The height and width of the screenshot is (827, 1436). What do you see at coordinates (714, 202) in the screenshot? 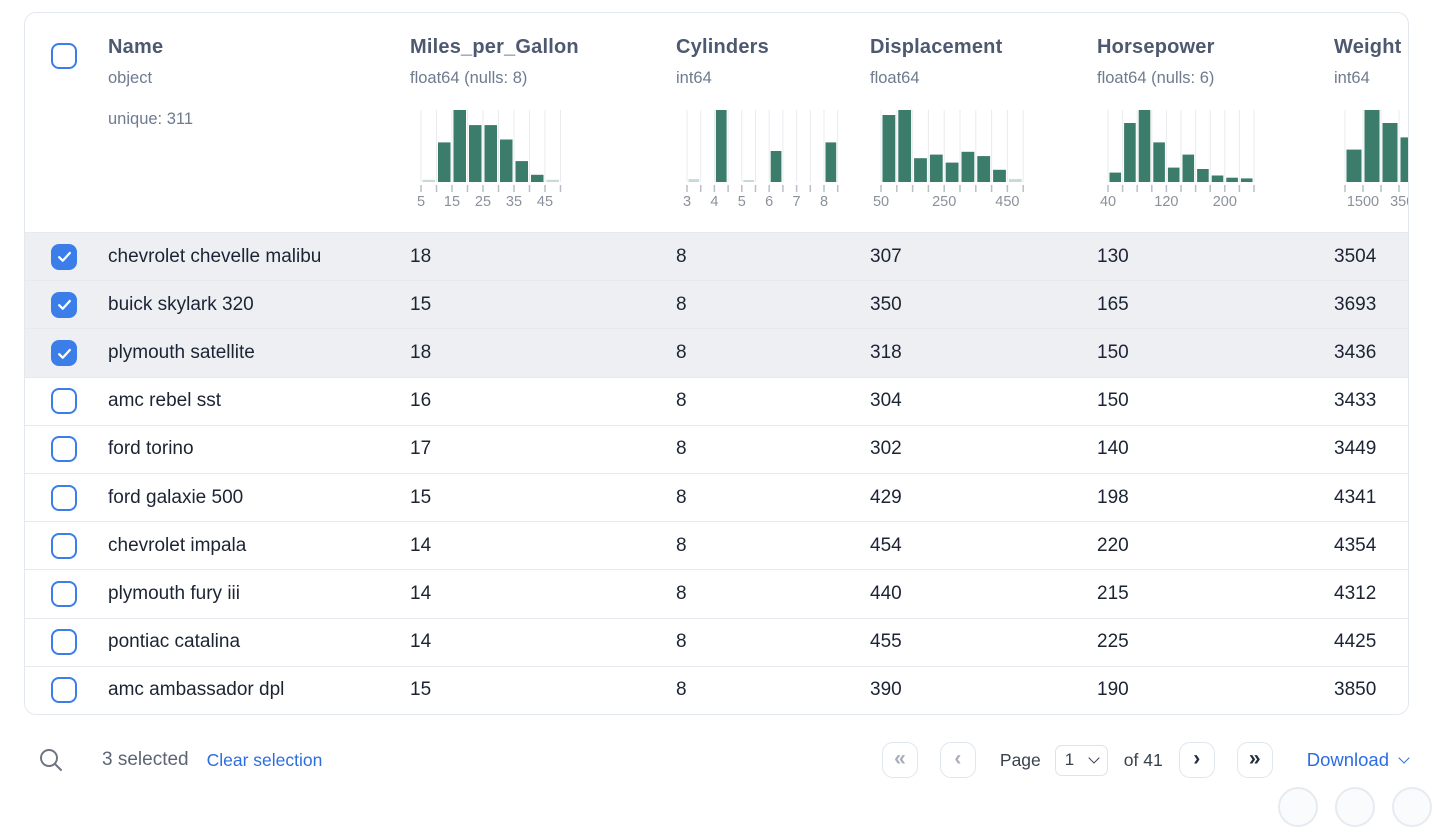
I see `svg-text: 4` at bounding box center [714, 202].